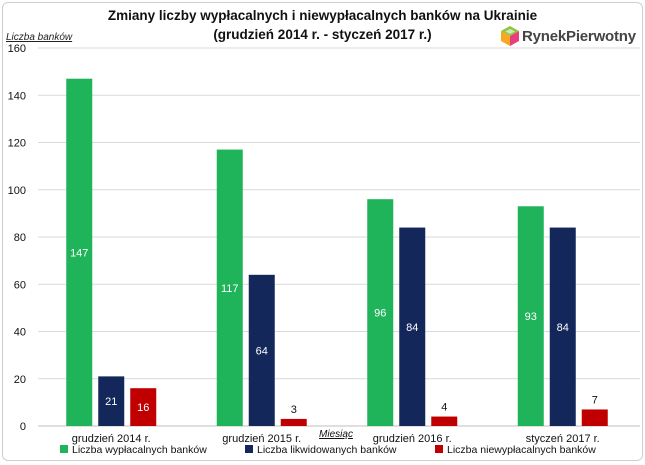  Describe the element at coordinates (579, 36) in the screenshot. I see `logo-text: RynekPierwotny` at that location.